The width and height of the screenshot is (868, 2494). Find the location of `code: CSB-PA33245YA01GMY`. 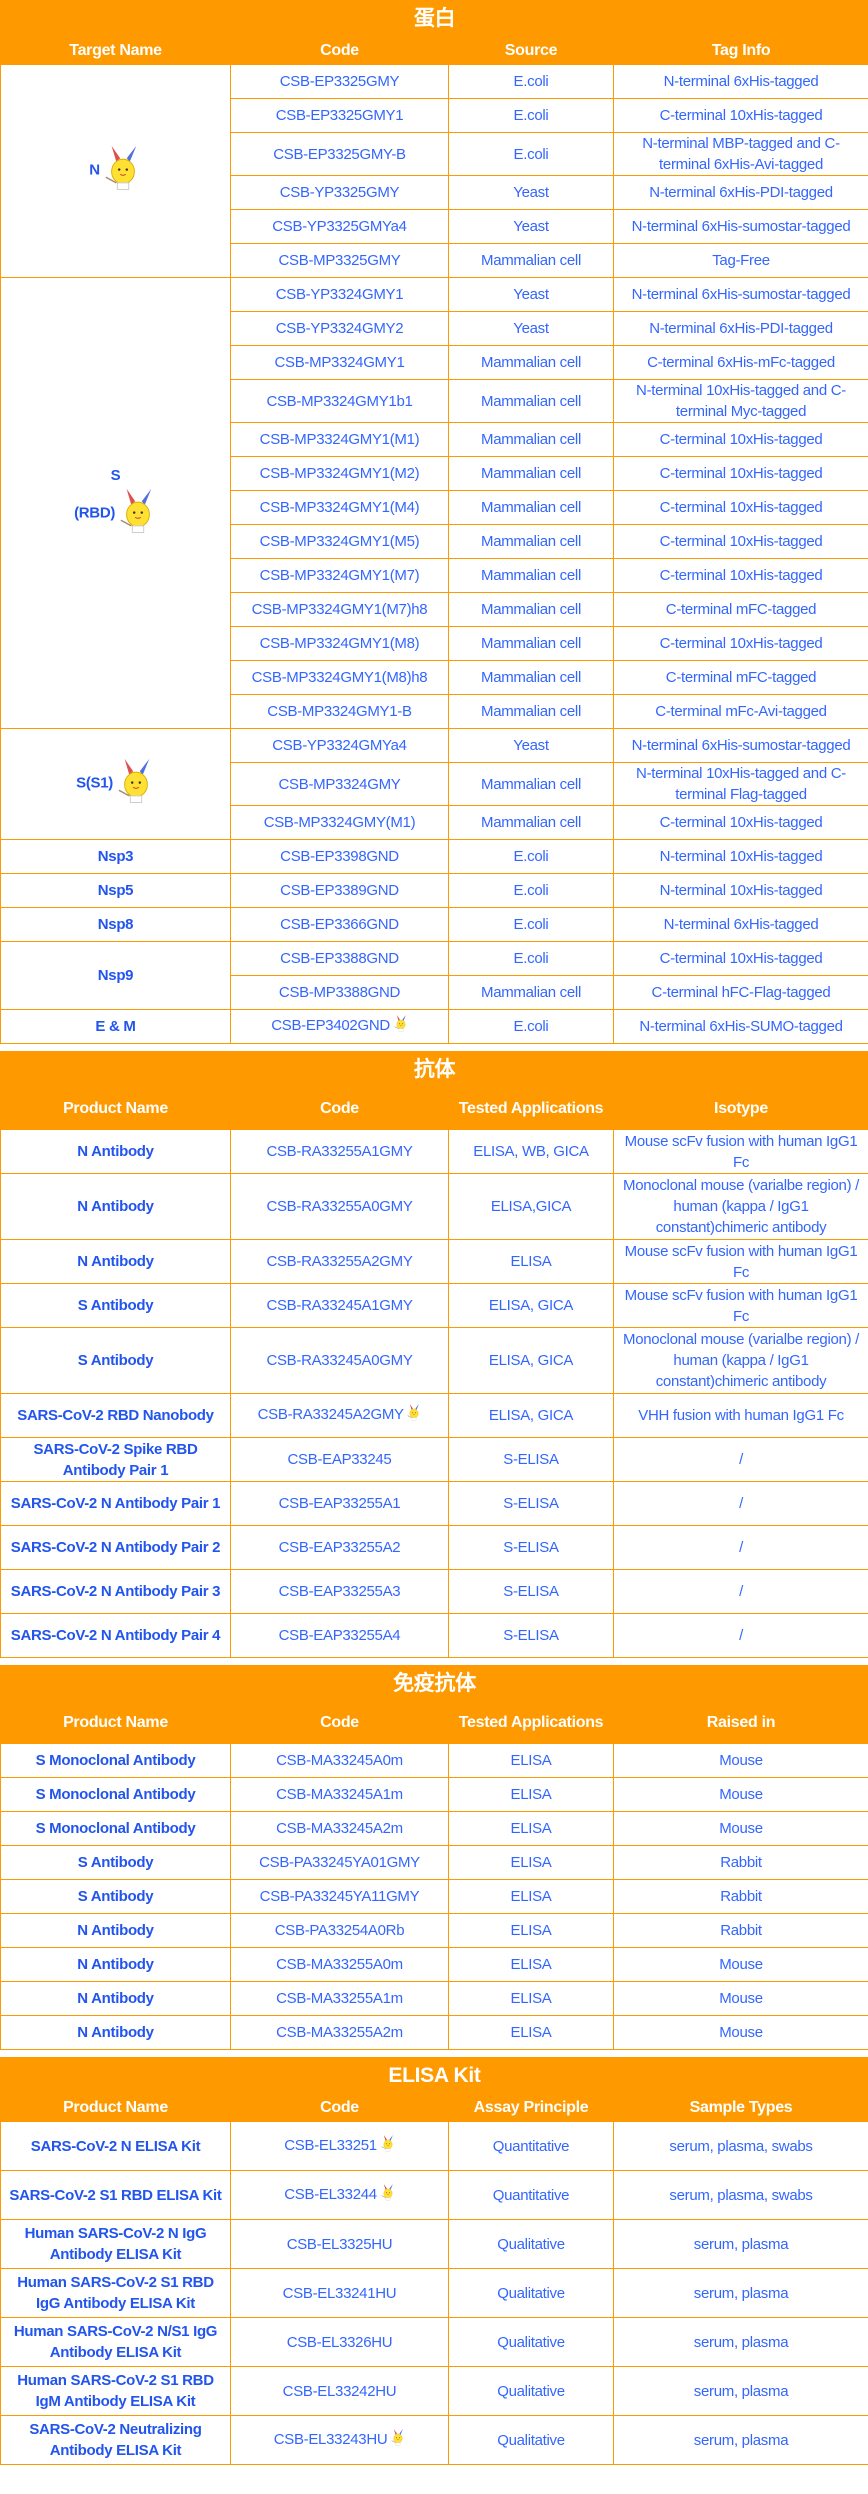

code: CSB-PA33245YA01GMY is located at coordinates (339, 1862).